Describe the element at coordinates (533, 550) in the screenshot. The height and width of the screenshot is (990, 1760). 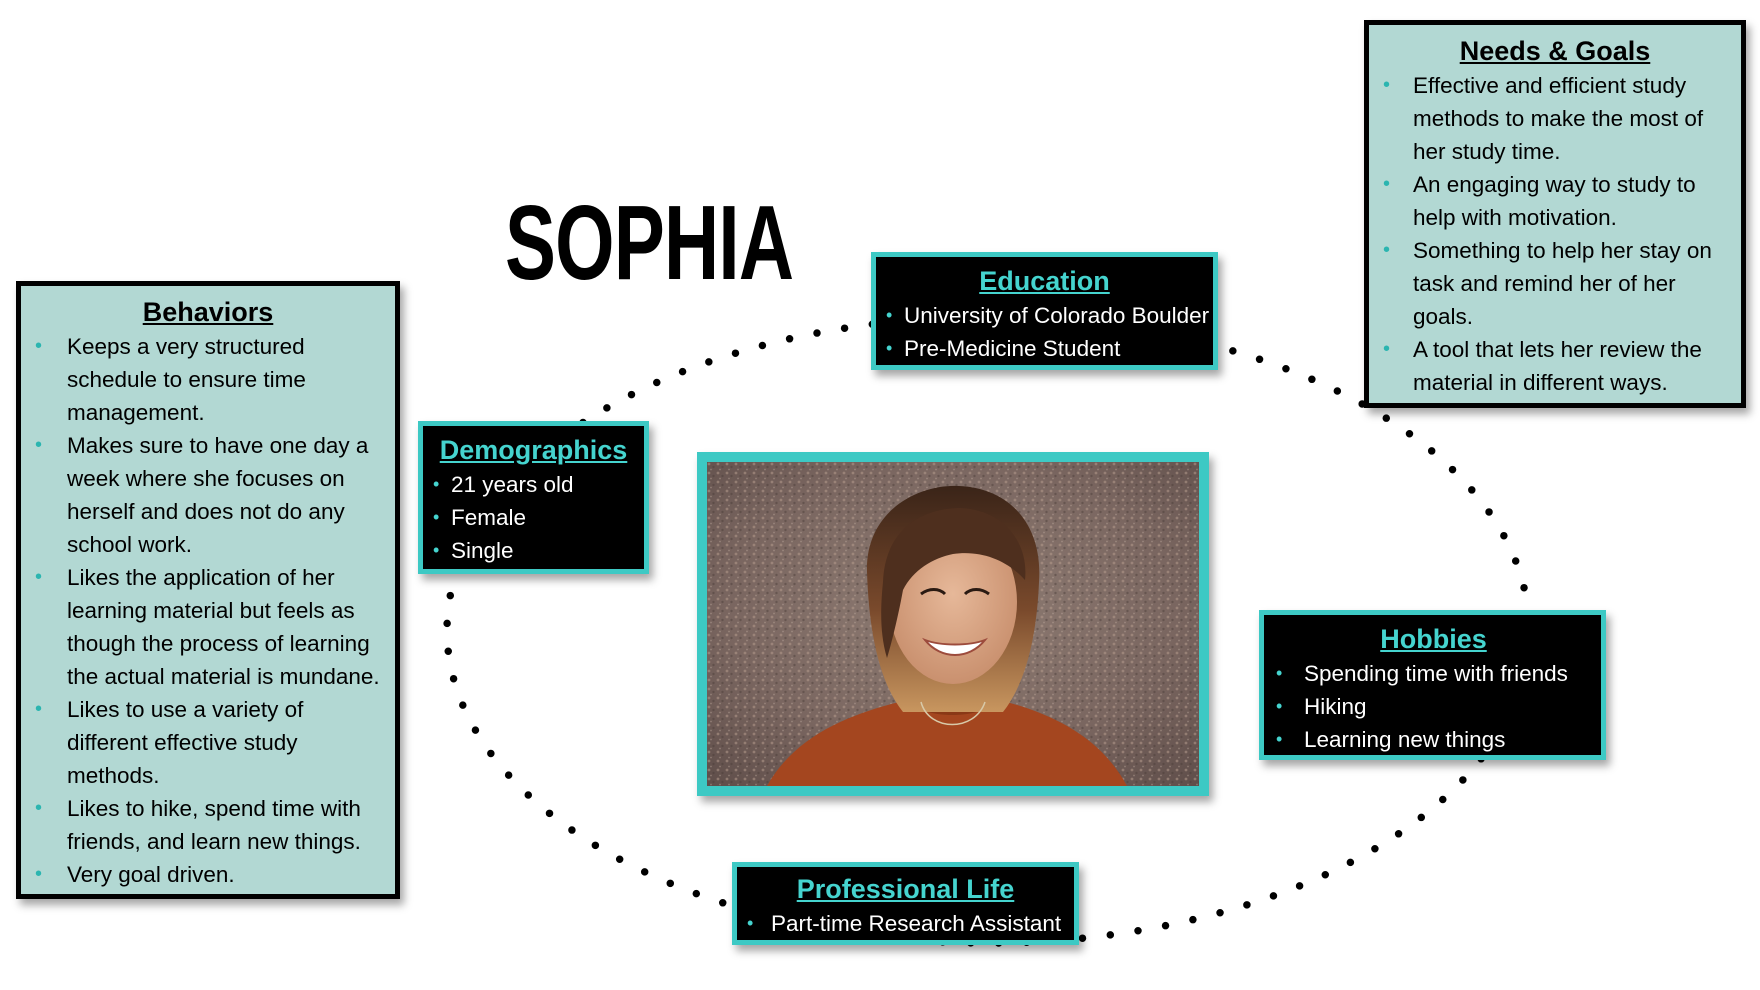
I see `demographics-item: Single` at that location.